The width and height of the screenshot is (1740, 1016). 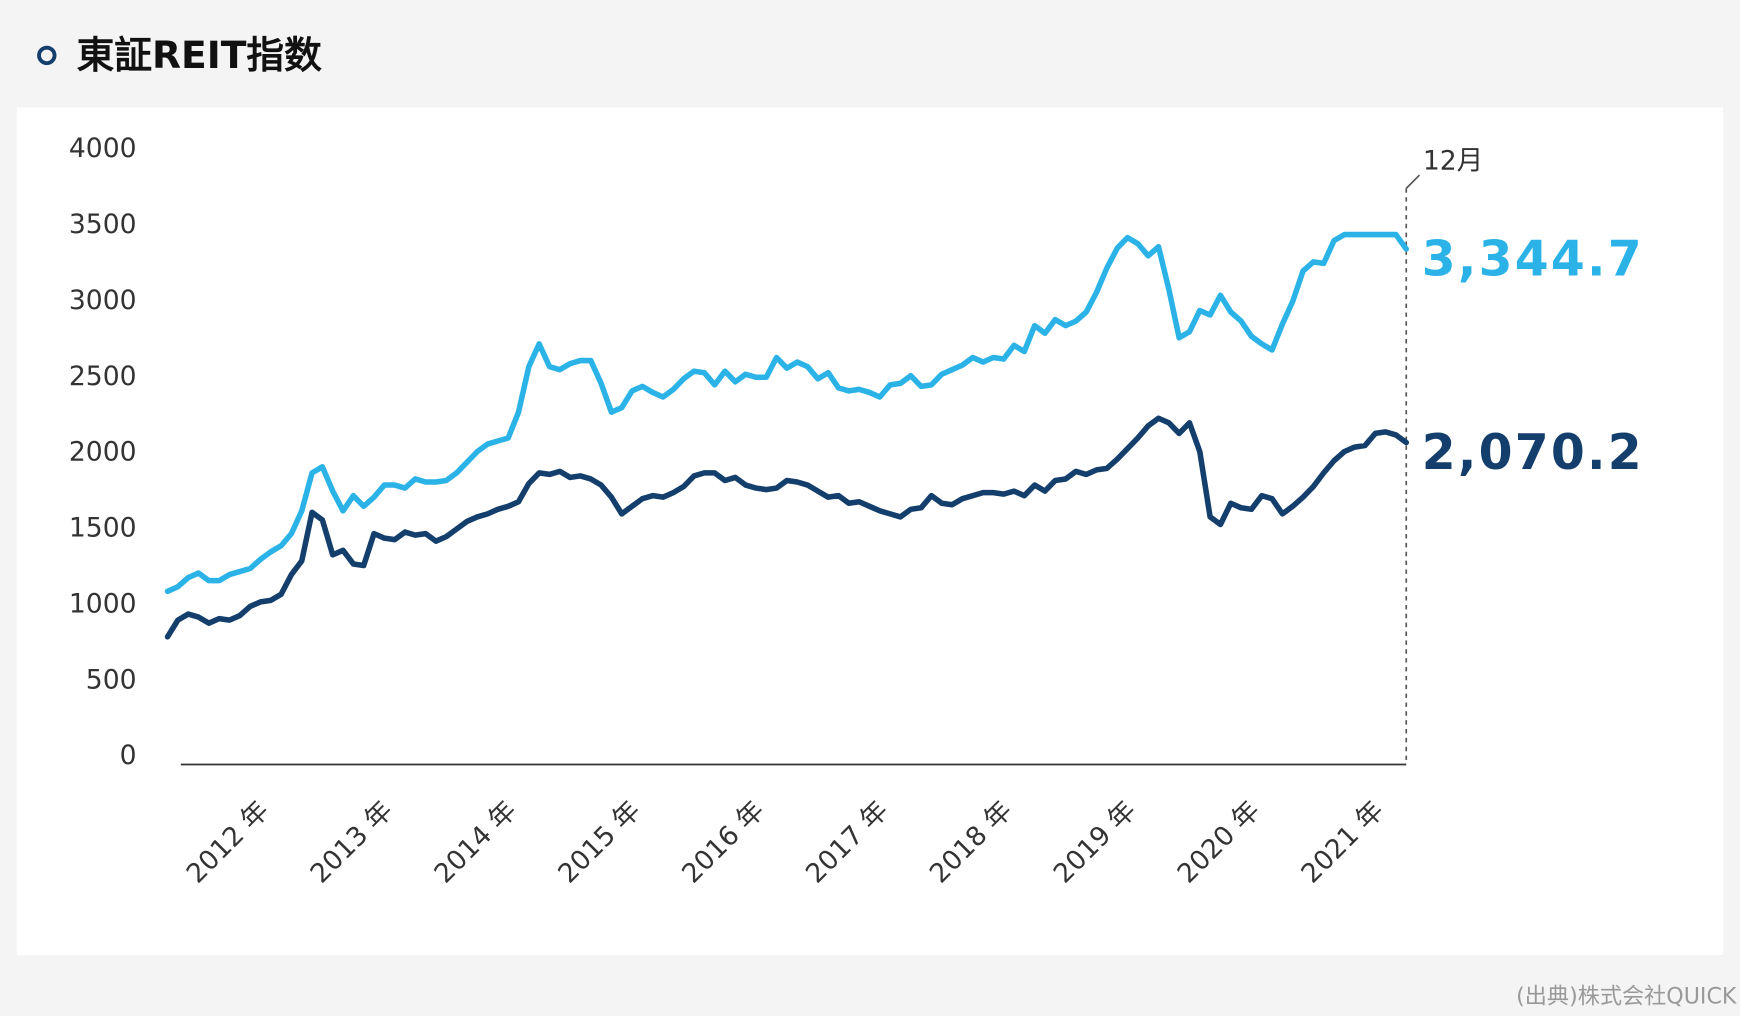 What do you see at coordinates (199, 55) in the screenshot?
I see `chart-title: 東証REIT指数` at bounding box center [199, 55].